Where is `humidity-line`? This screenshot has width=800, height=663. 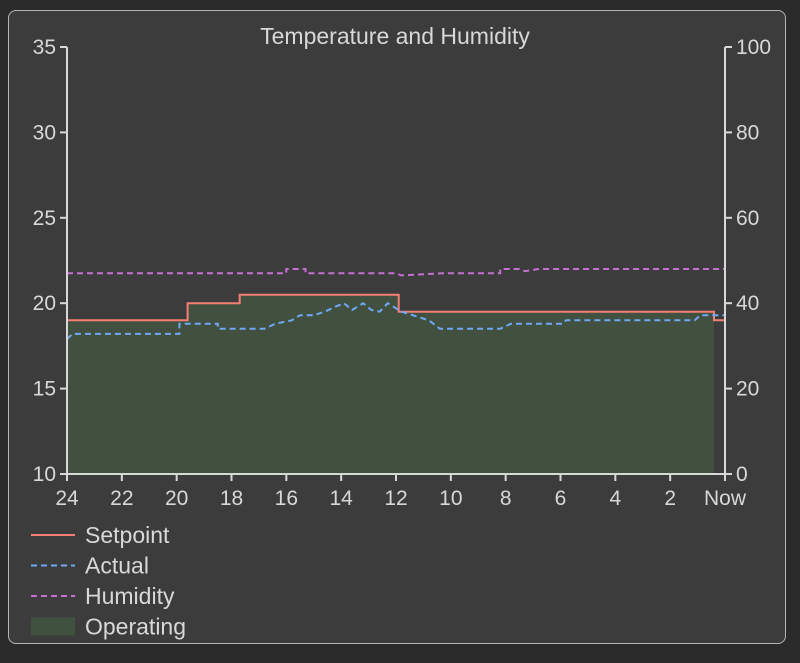
humidity-line is located at coordinates (396, 272).